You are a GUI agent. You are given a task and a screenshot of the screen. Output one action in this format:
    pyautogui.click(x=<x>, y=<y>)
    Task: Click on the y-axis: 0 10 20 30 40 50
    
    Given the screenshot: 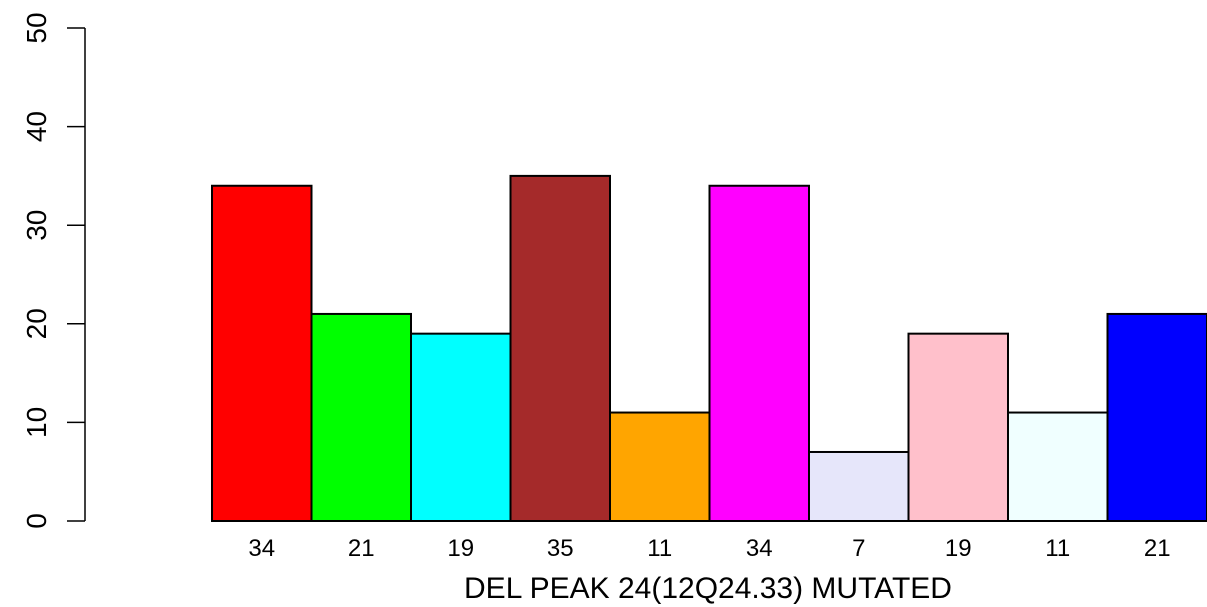 What is the action you would take?
    pyautogui.click(x=53, y=270)
    